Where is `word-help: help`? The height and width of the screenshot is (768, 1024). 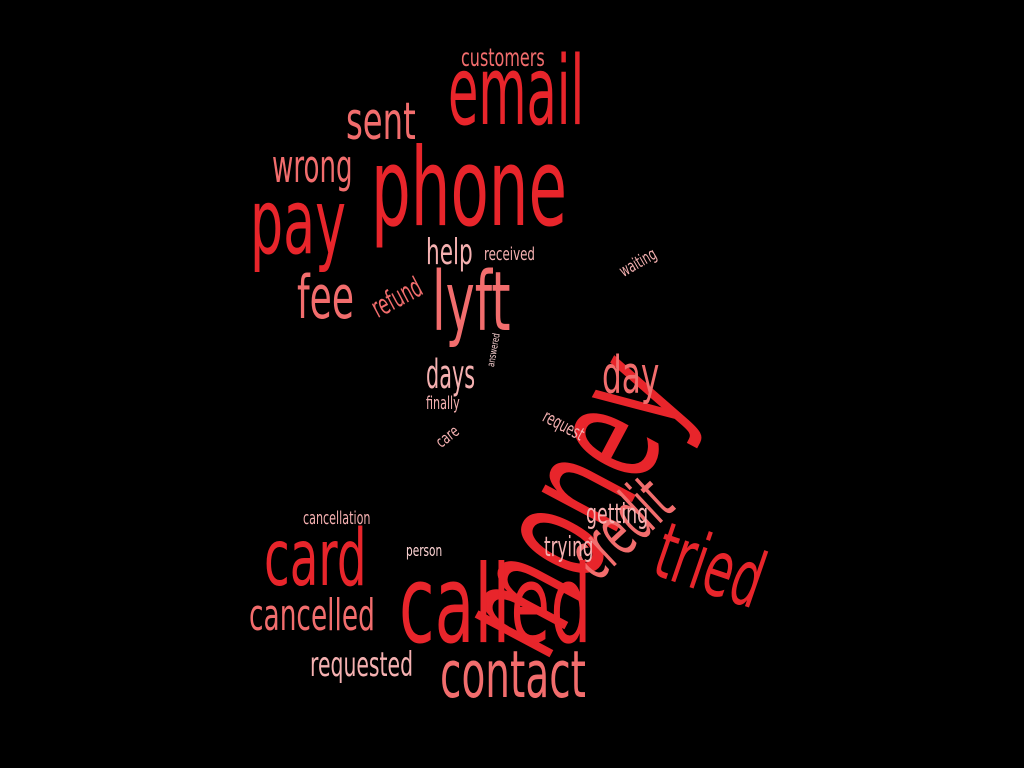 word-help: help is located at coordinates (449, 252).